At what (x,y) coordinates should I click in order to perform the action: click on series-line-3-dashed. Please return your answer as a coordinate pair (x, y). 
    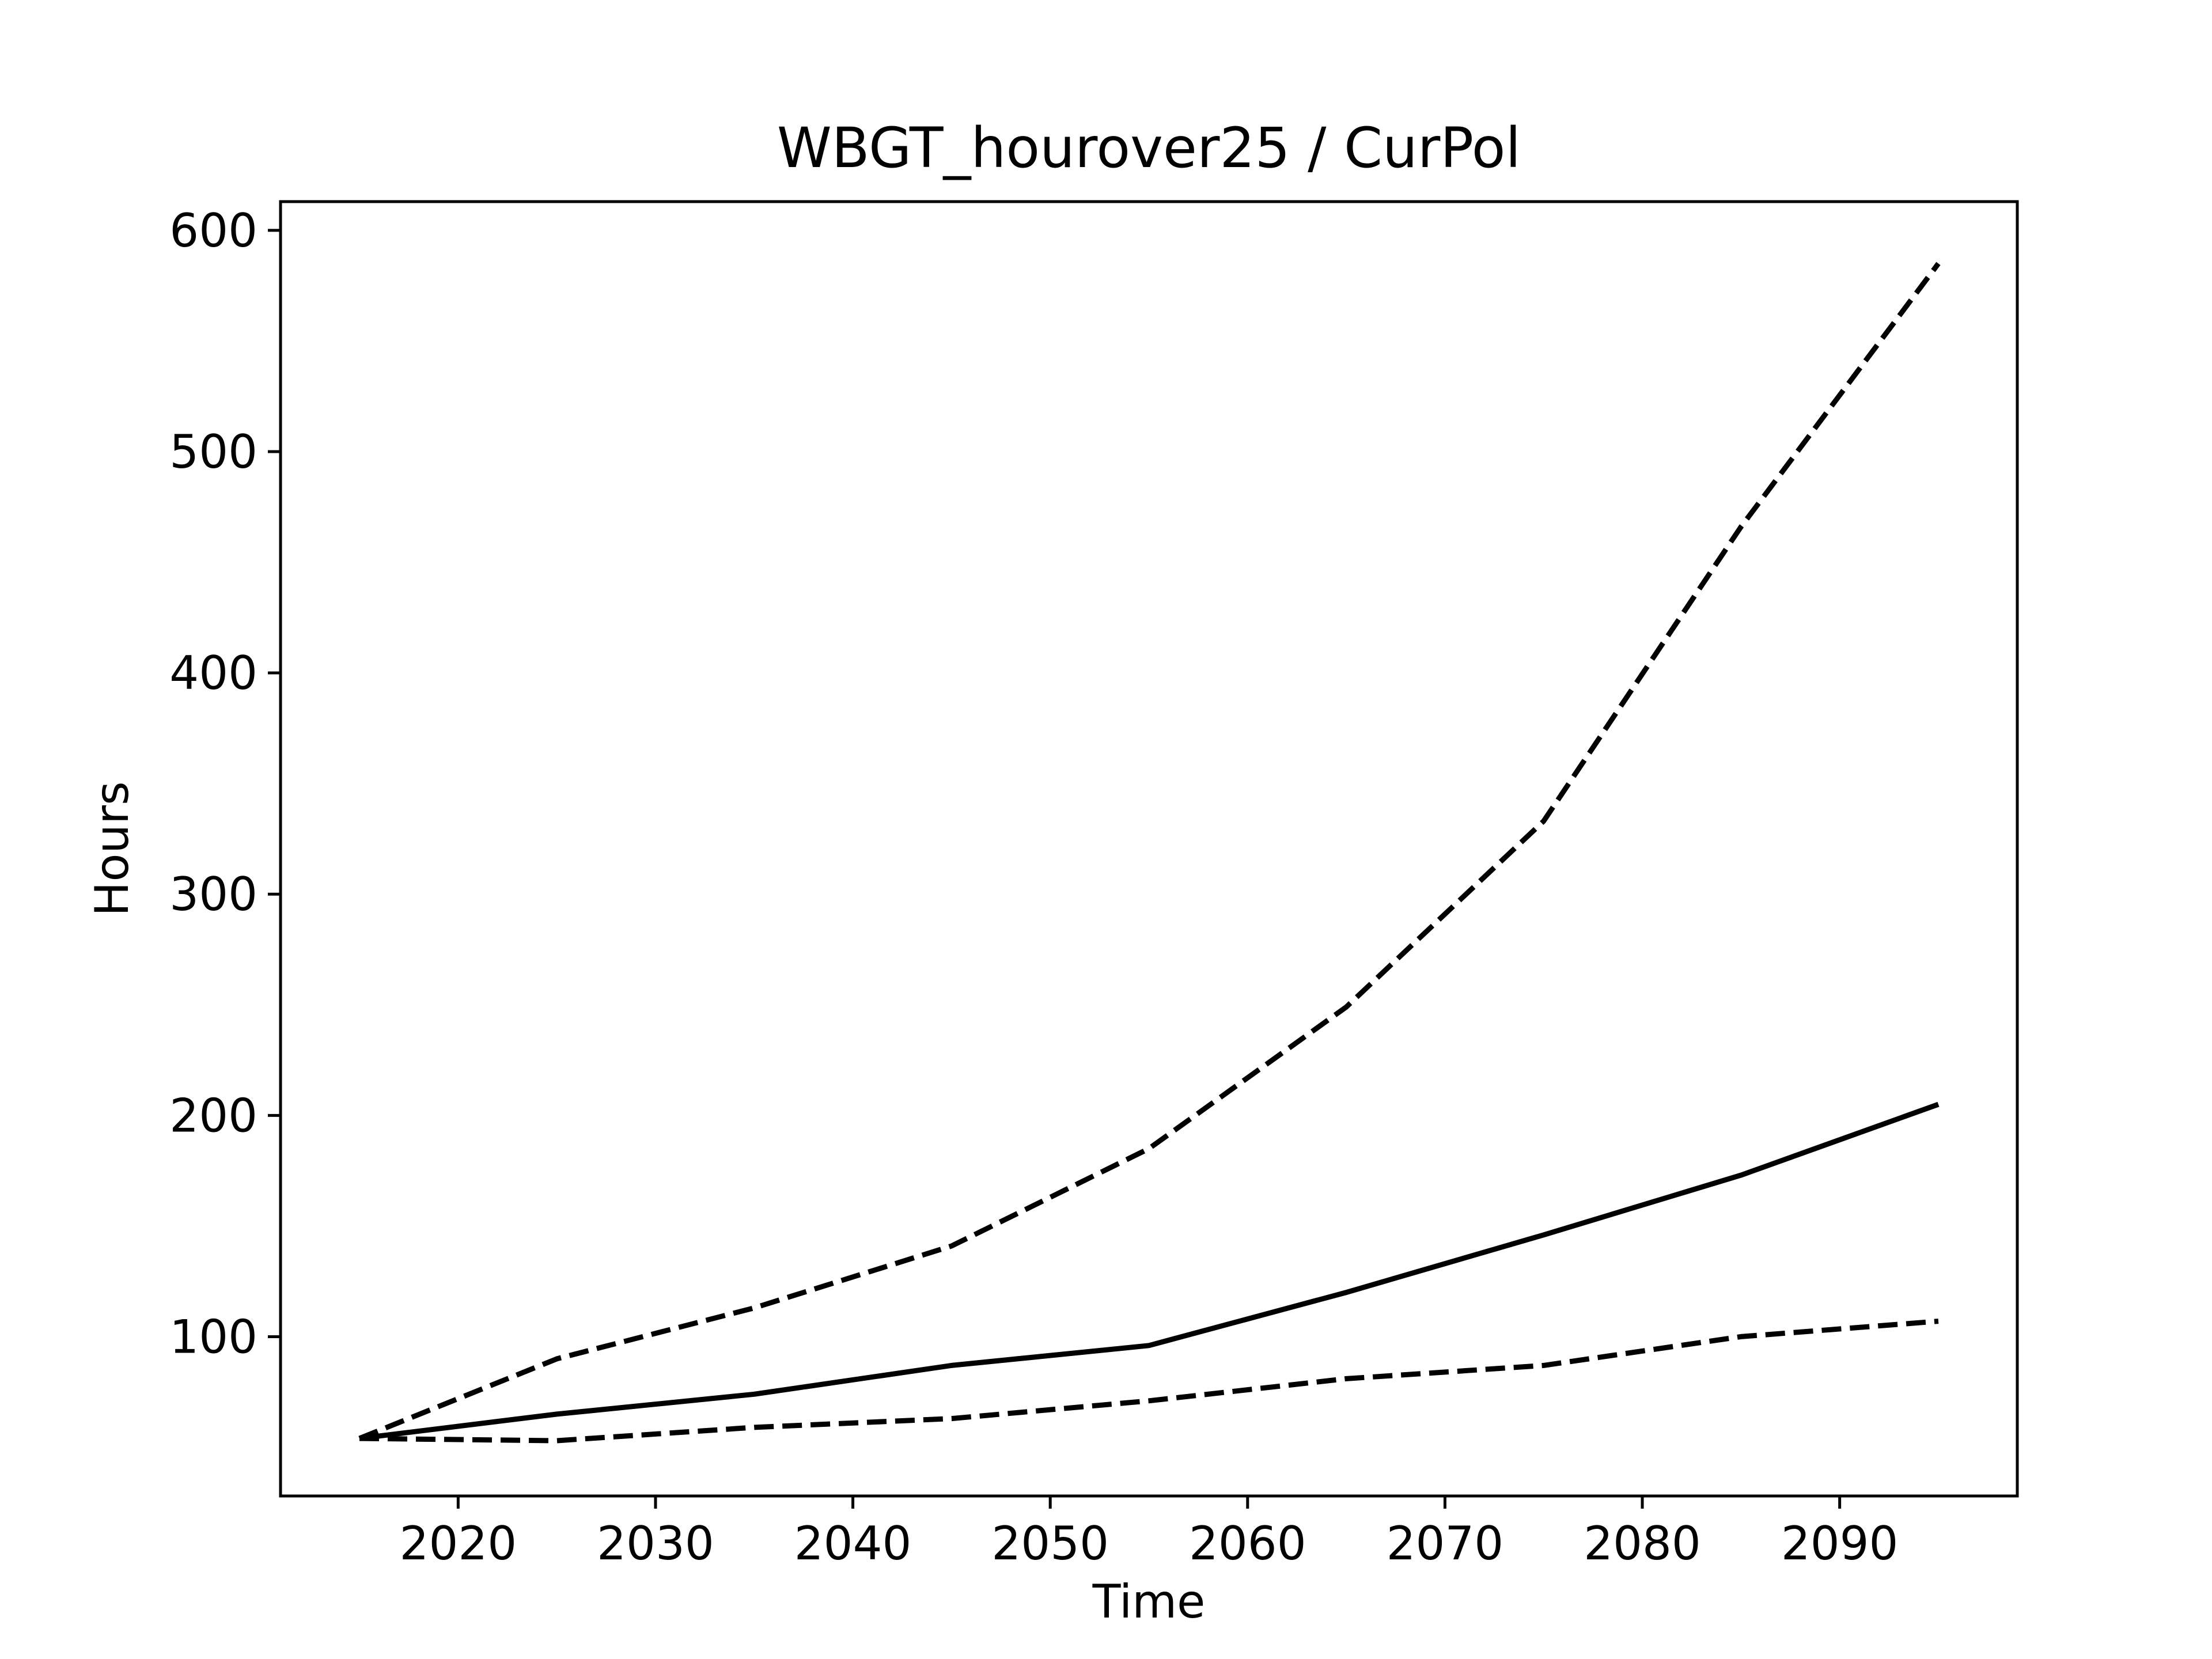
    Looking at the image, I should click on (1149, 1381).